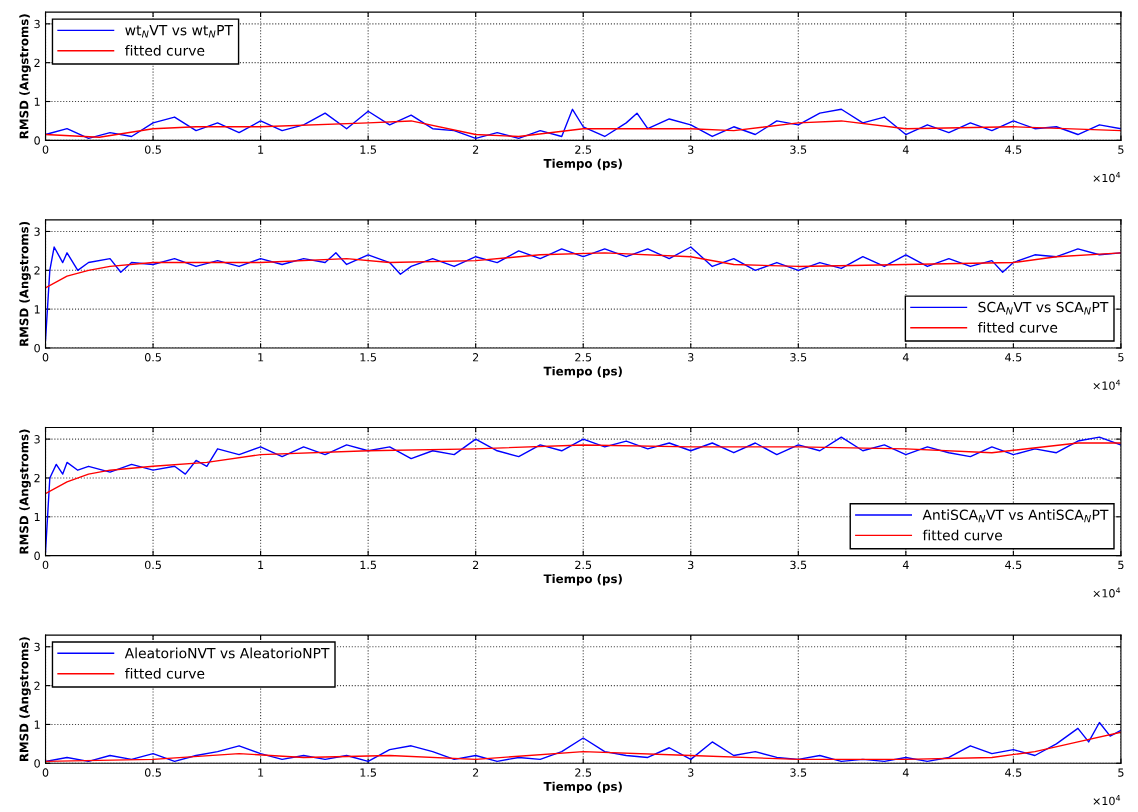 The image size is (1138, 812). Describe the element at coordinates (179, 31) in the screenshot. I see `legend-label: wt$_{N}$VT vs wt$_{N}$PT` at that location.